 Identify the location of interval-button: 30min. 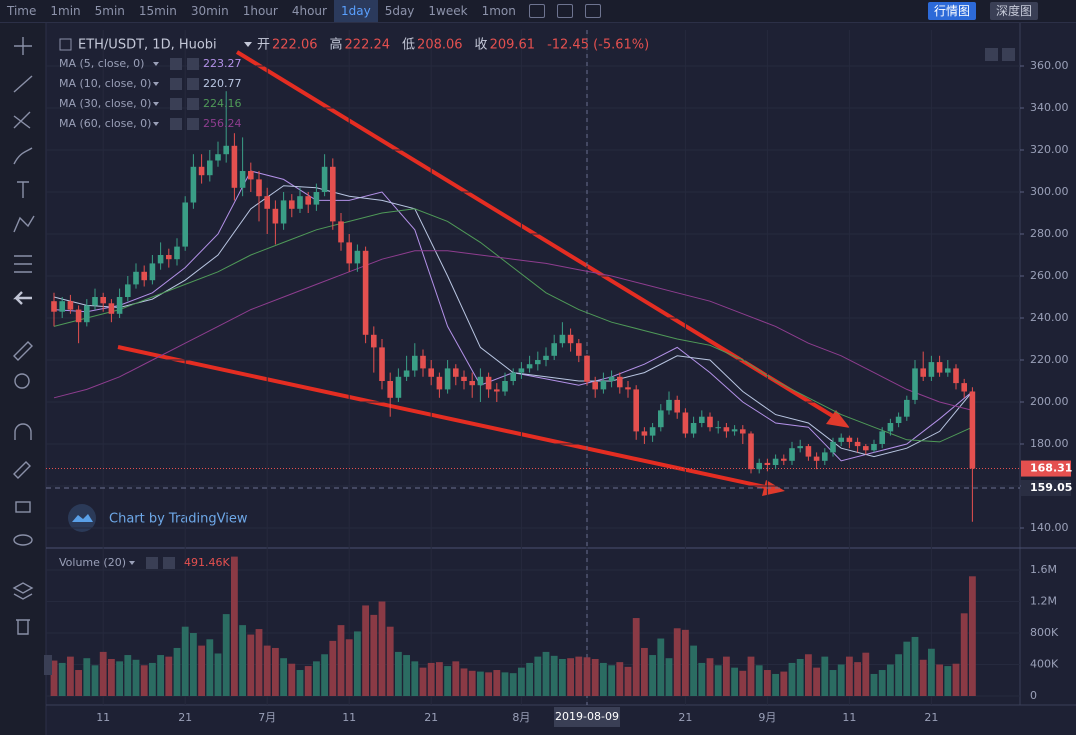
(209, 11).